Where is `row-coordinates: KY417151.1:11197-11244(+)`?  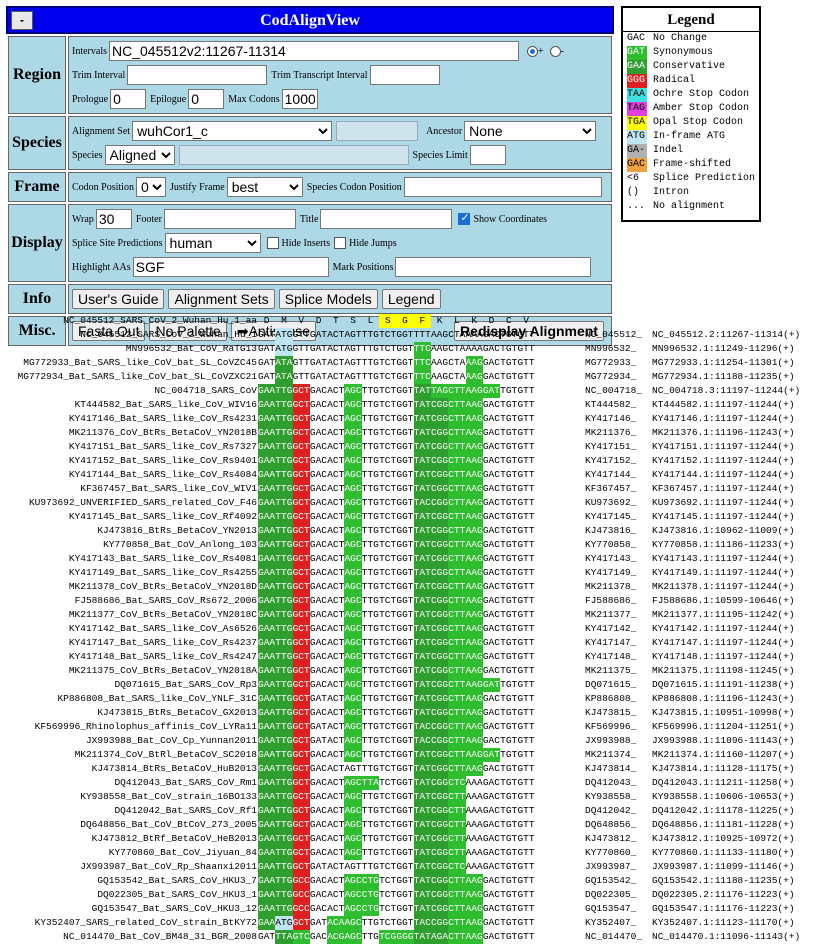
row-coordinates: KY417151.1:11197-11244(+) is located at coordinates (723, 446).